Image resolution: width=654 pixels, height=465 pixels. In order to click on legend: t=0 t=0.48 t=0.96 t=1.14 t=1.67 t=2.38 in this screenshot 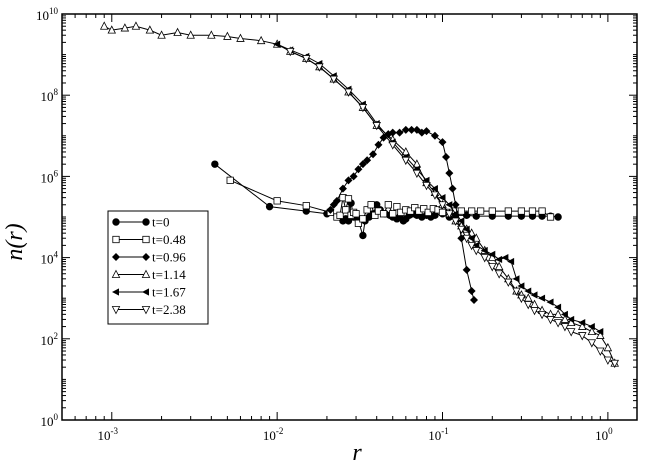, I will do `click(158, 267)`.